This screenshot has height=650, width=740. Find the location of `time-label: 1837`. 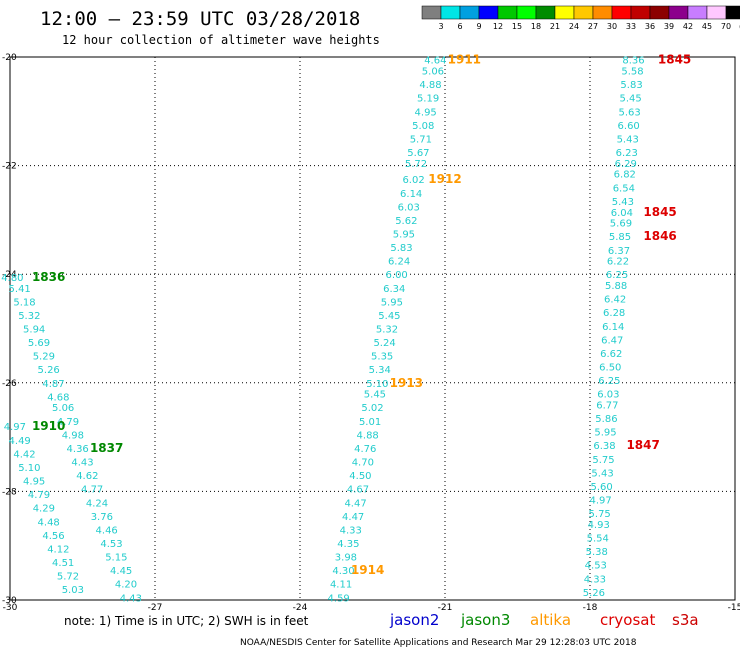

time-label: 1837 is located at coordinates (106, 448).